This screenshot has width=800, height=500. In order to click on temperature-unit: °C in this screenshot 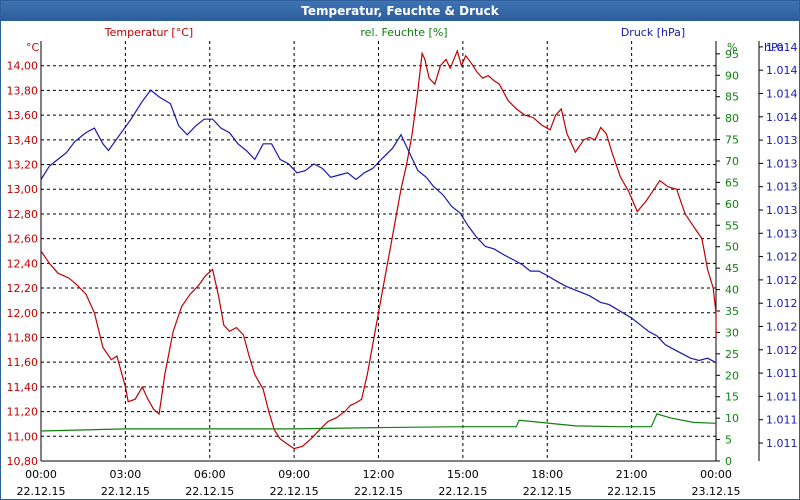, I will do `click(33, 47)`.